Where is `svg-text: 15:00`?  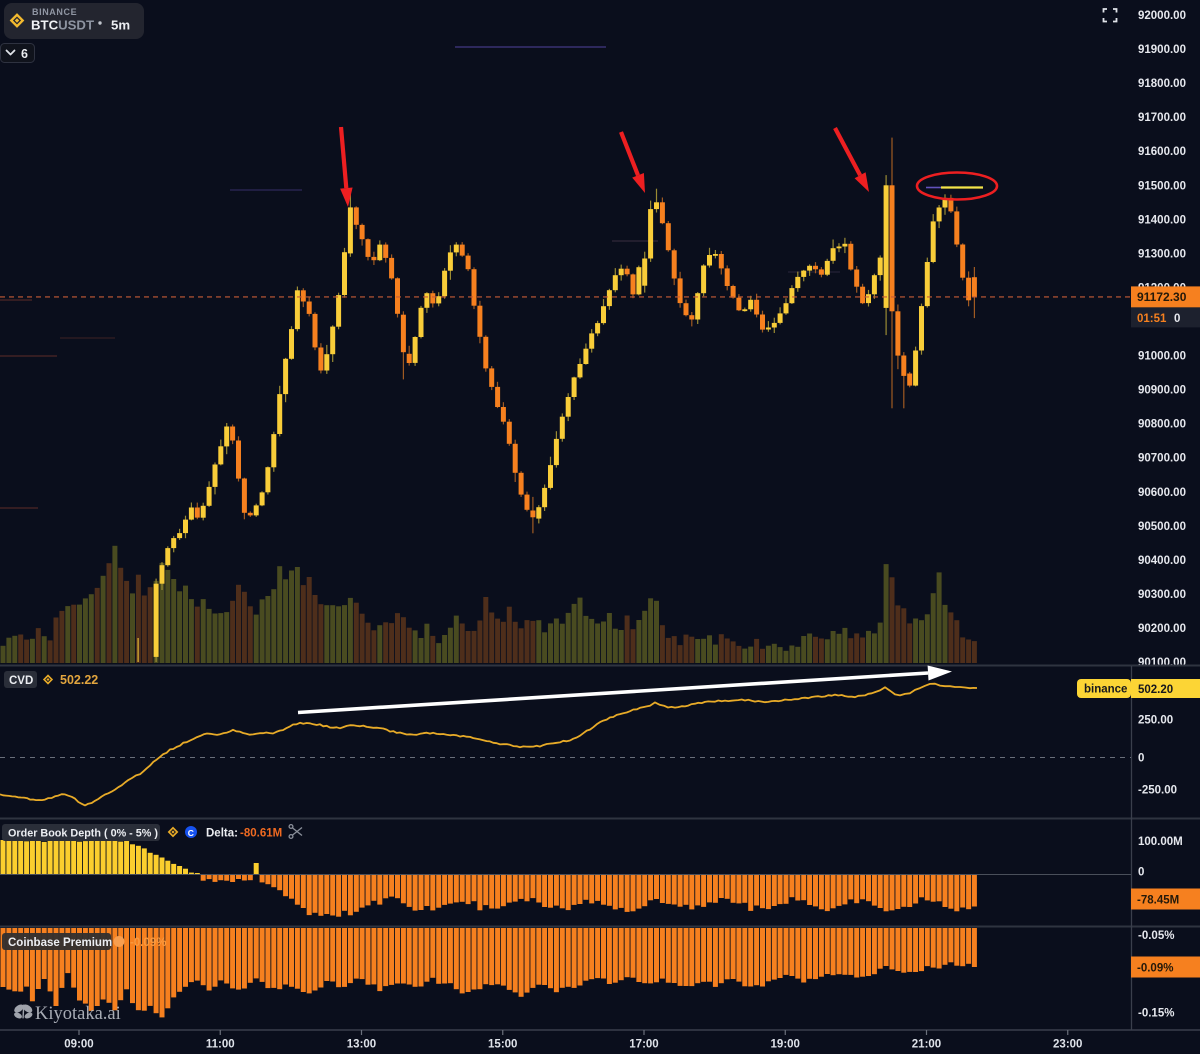 svg-text: 15:00 is located at coordinates (502, 1045).